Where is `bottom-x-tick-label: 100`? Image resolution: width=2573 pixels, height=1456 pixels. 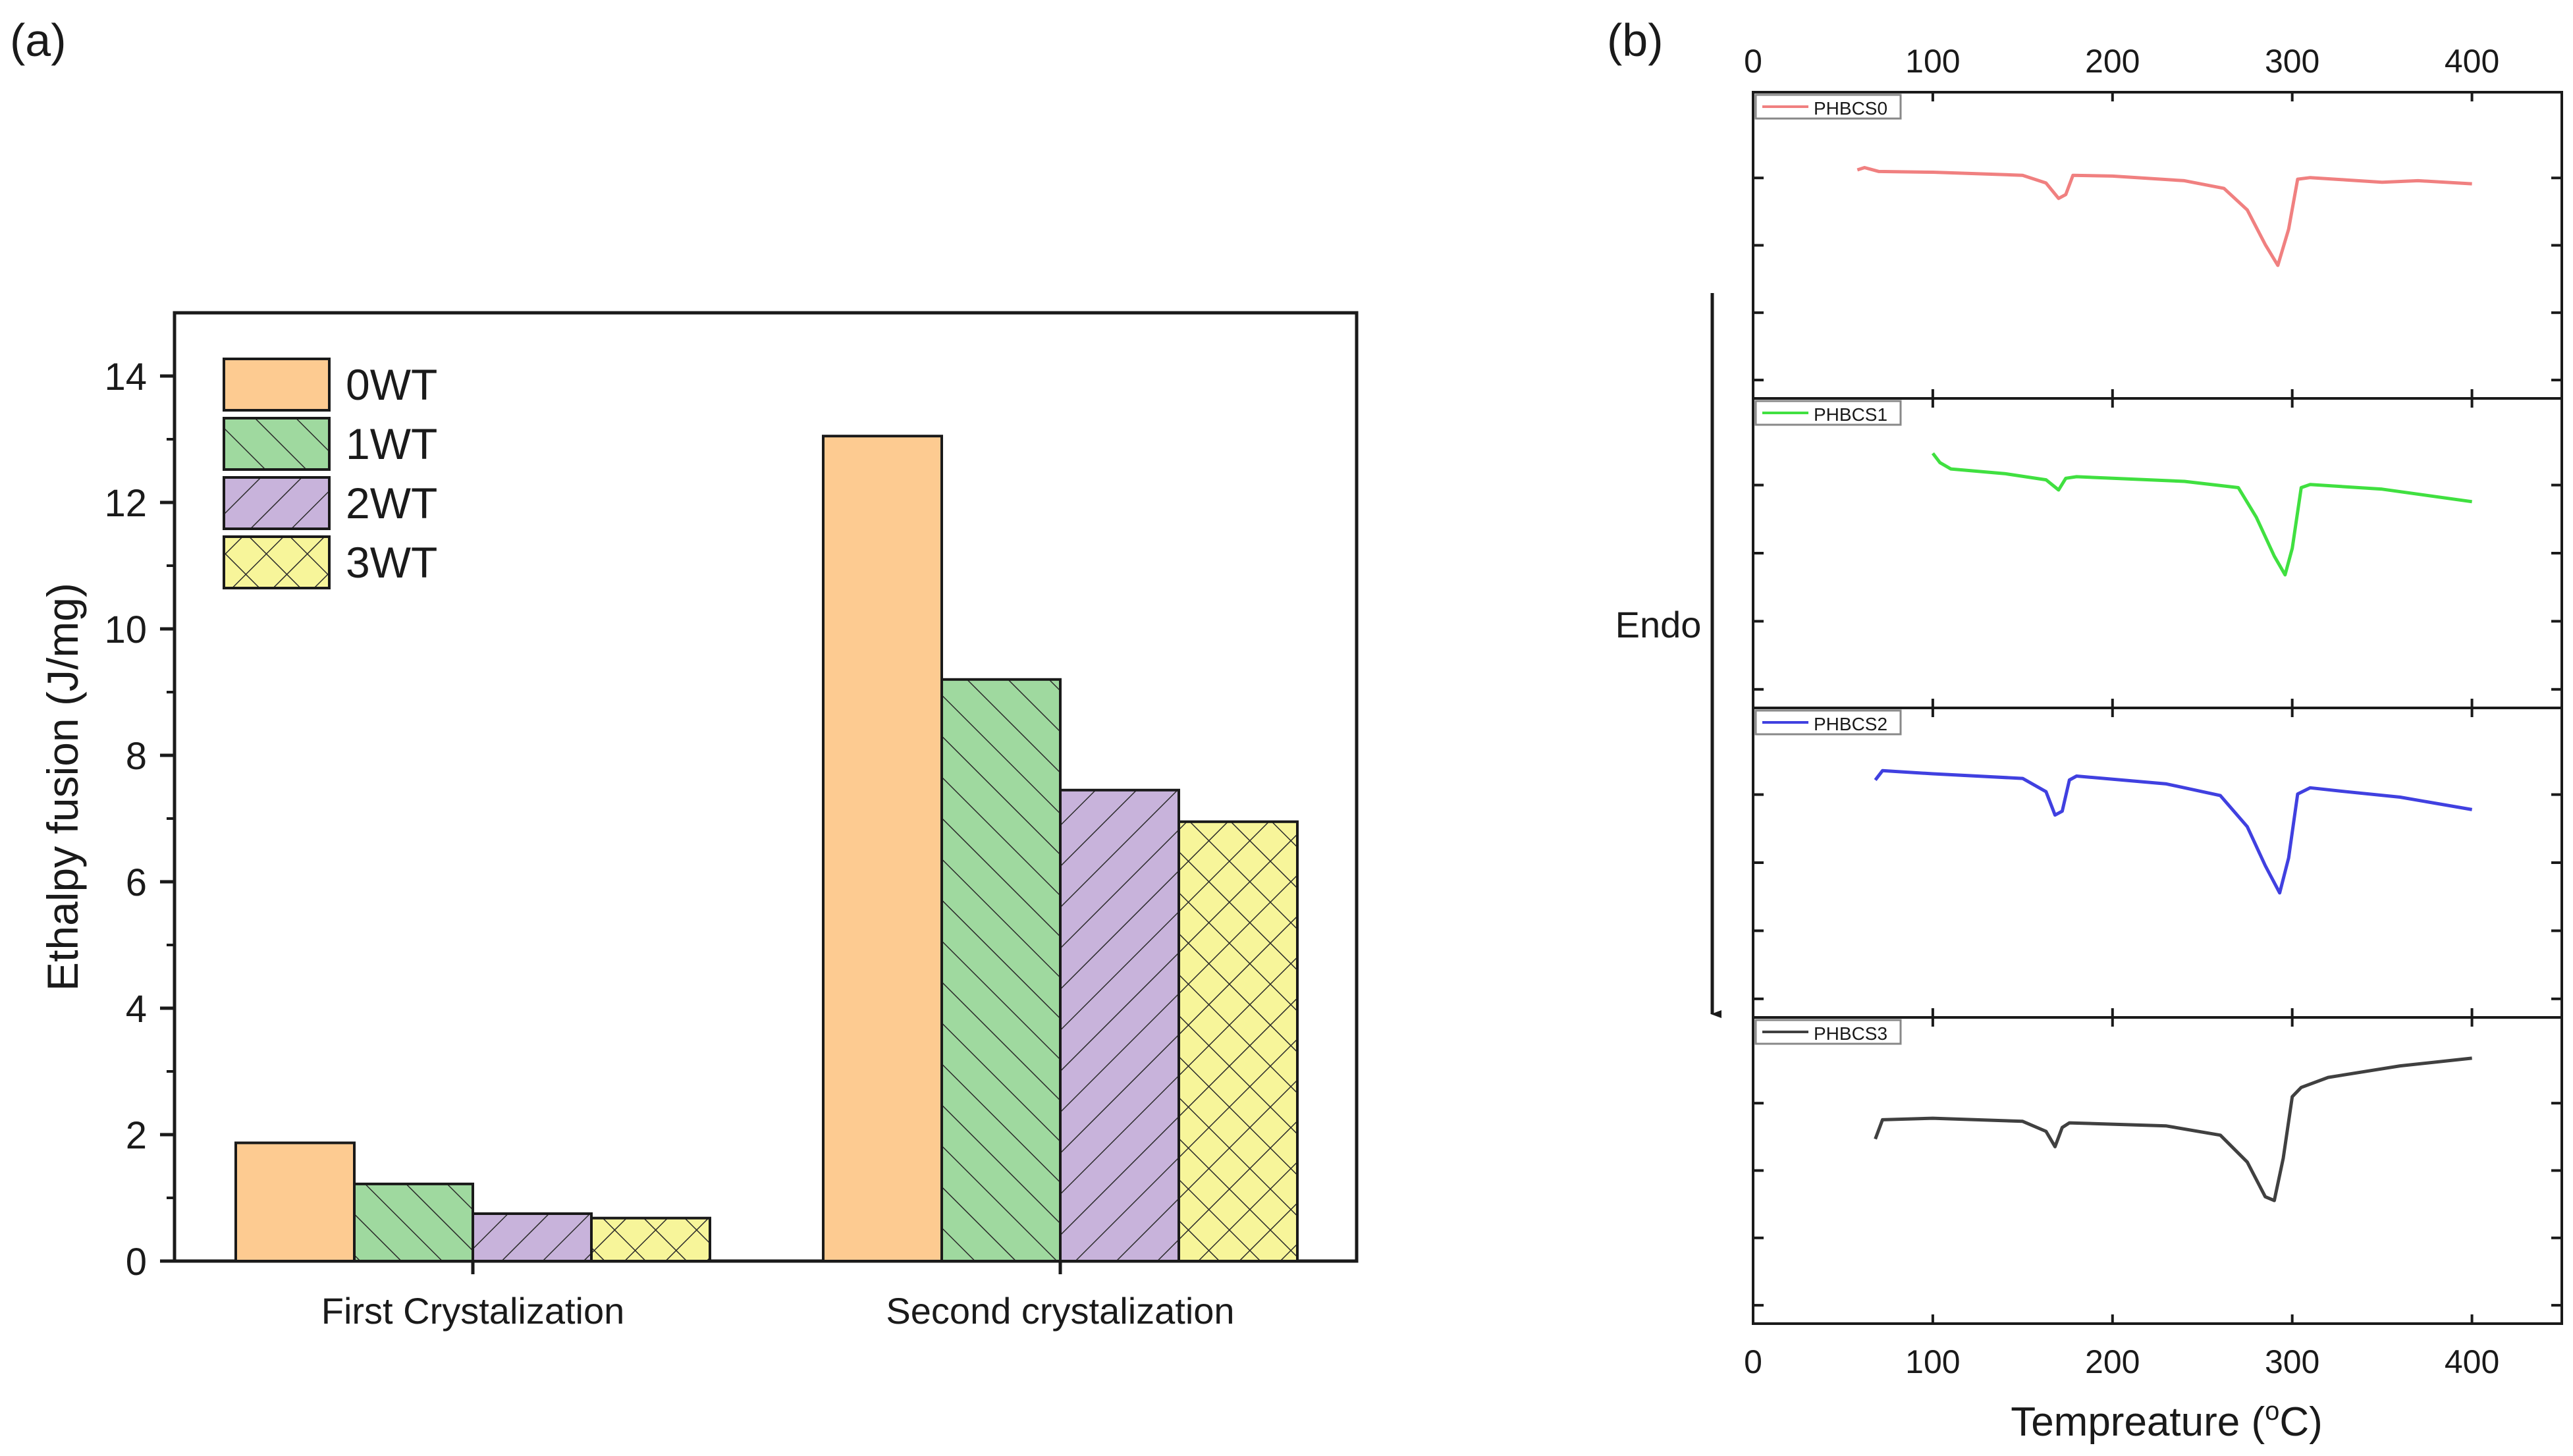
bottom-x-tick-label: 100 is located at coordinates (1933, 1361).